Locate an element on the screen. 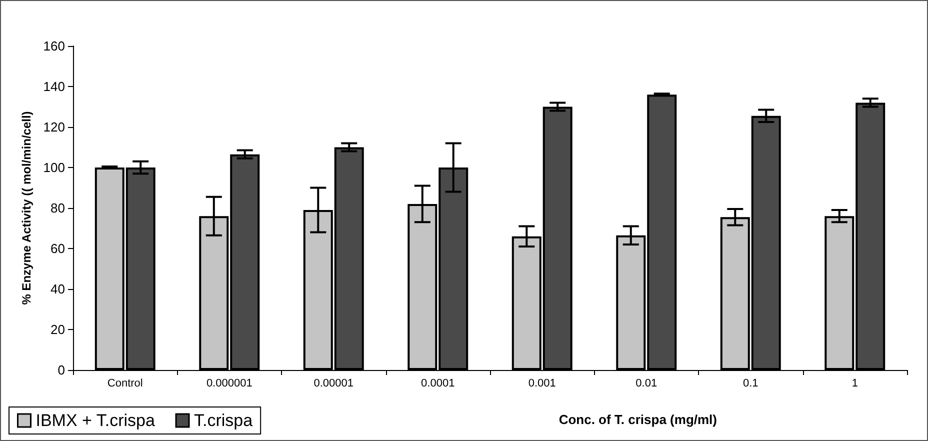 This screenshot has width=928, height=441. x-tick-label: 1 is located at coordinates (855, 384).